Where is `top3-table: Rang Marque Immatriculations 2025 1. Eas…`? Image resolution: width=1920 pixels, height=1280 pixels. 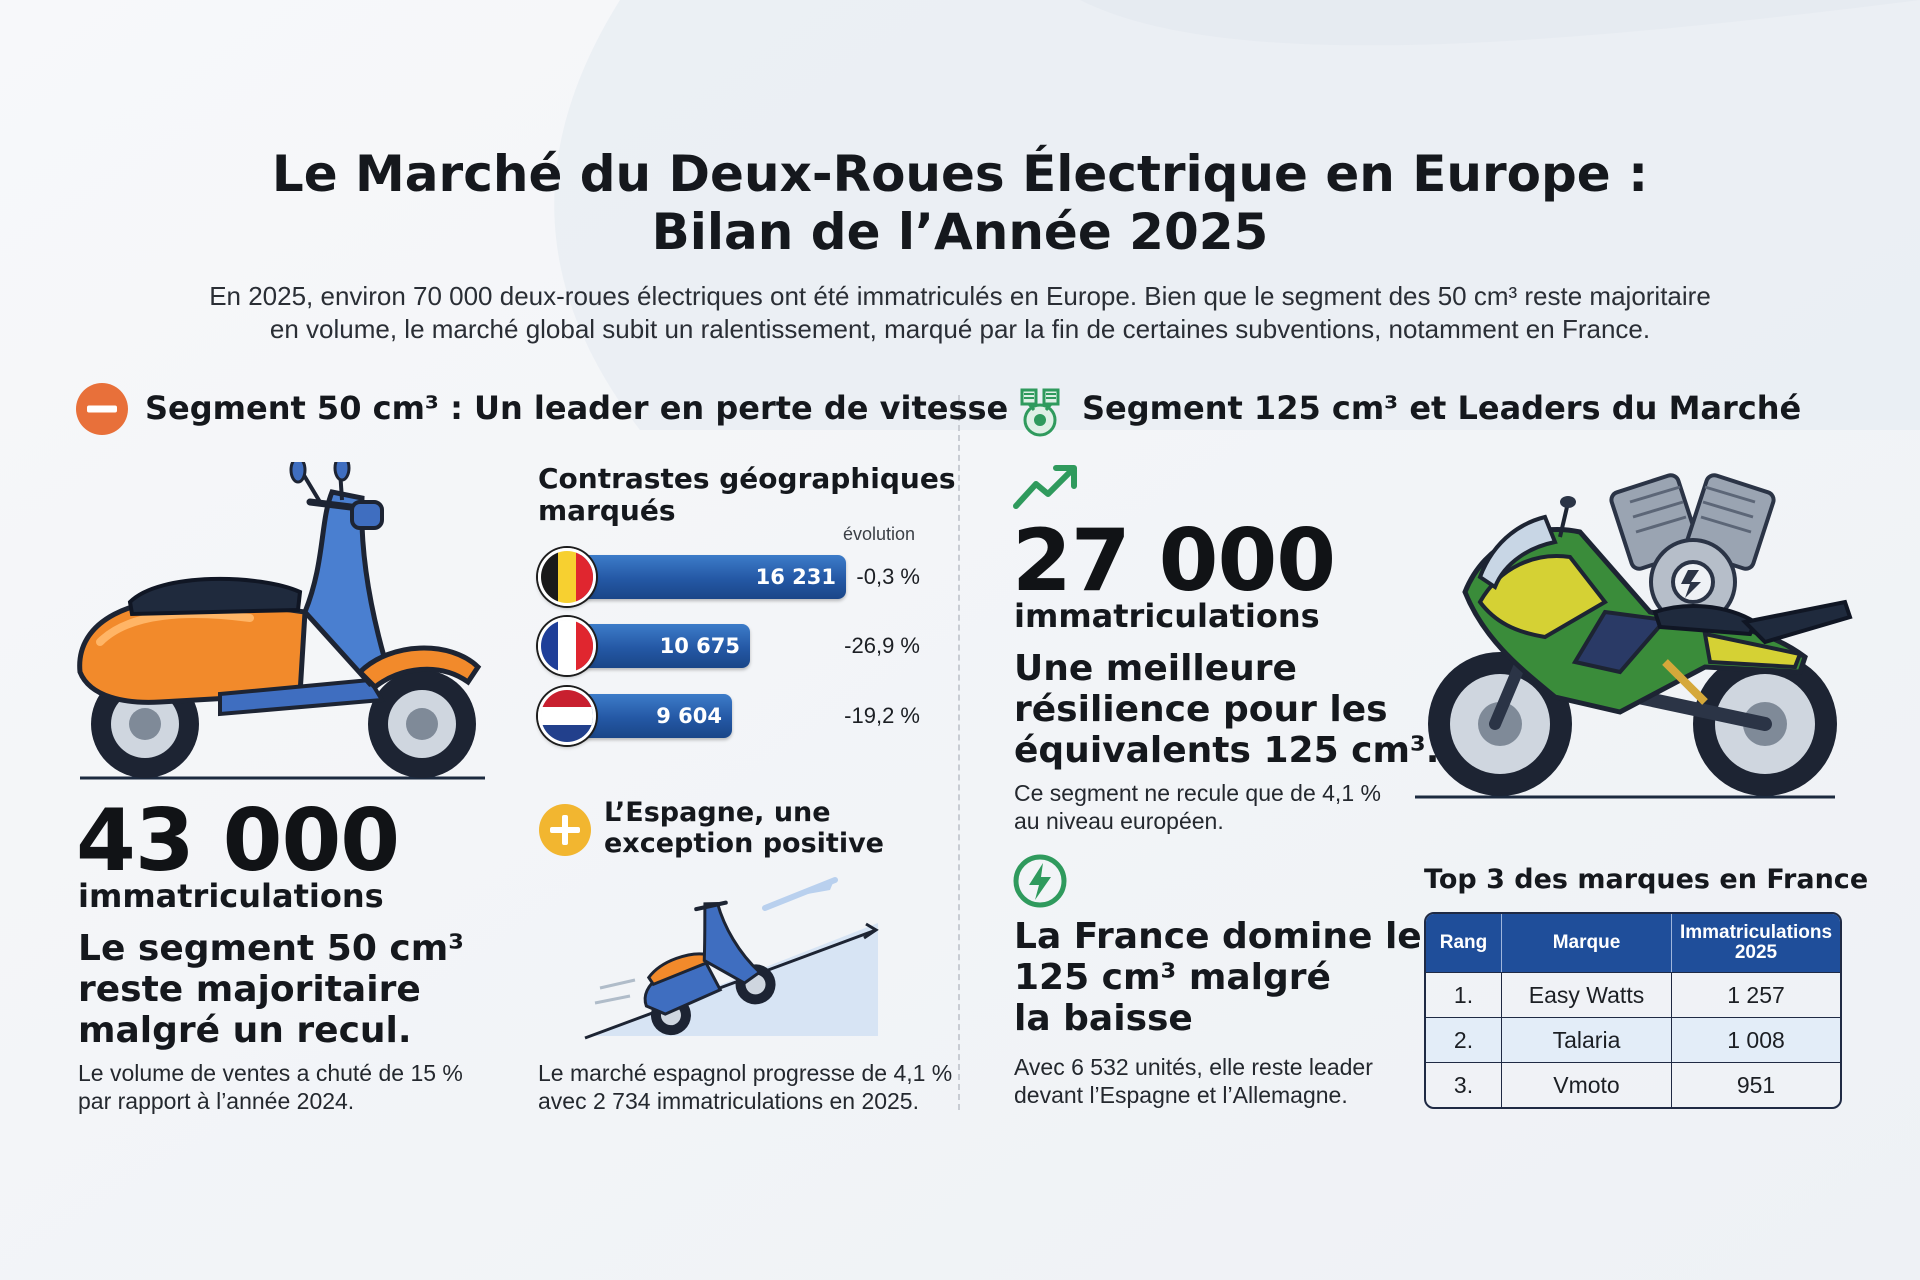 top3-table: Rang Marque Immatriculations 2025 1. Eas… is located at coordinates (1633, 1010).